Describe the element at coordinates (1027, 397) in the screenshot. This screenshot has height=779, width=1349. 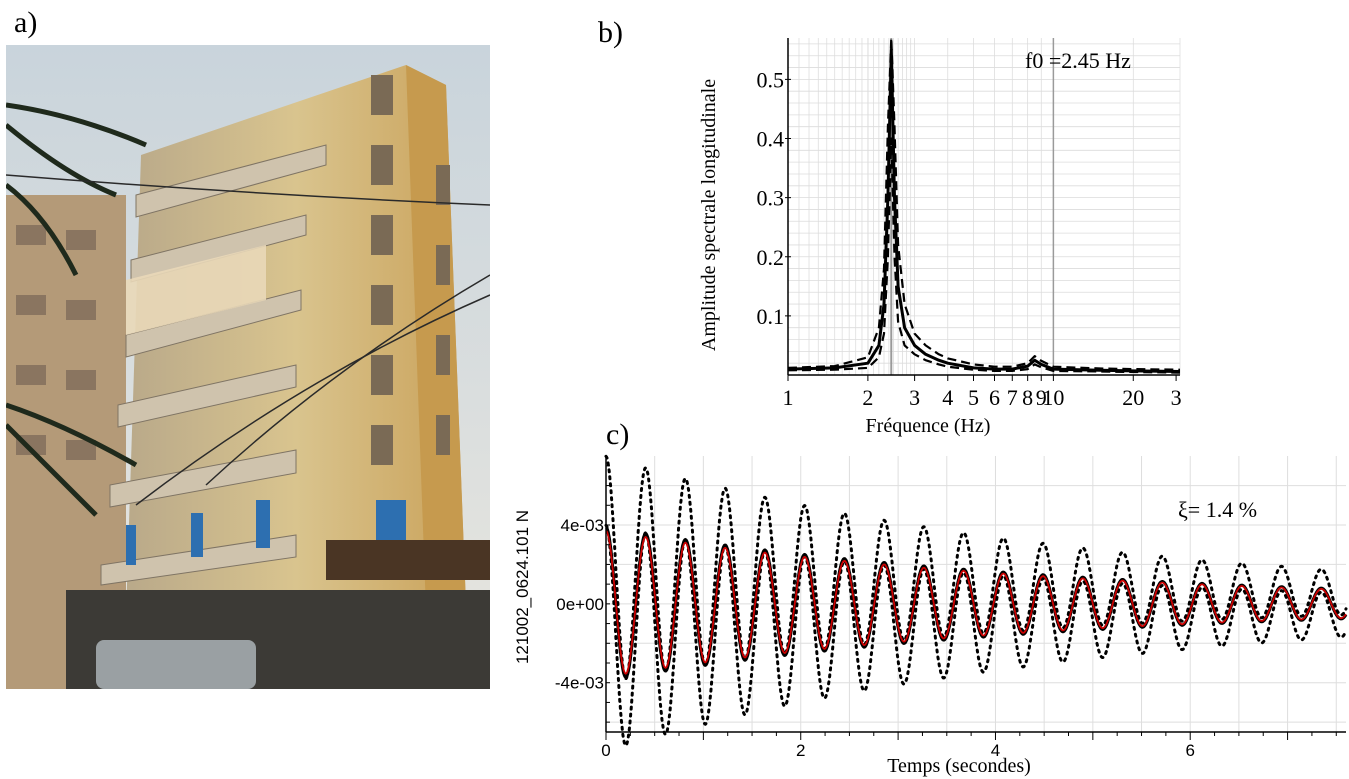
I see `spectrum-xtick: 8` at that location.